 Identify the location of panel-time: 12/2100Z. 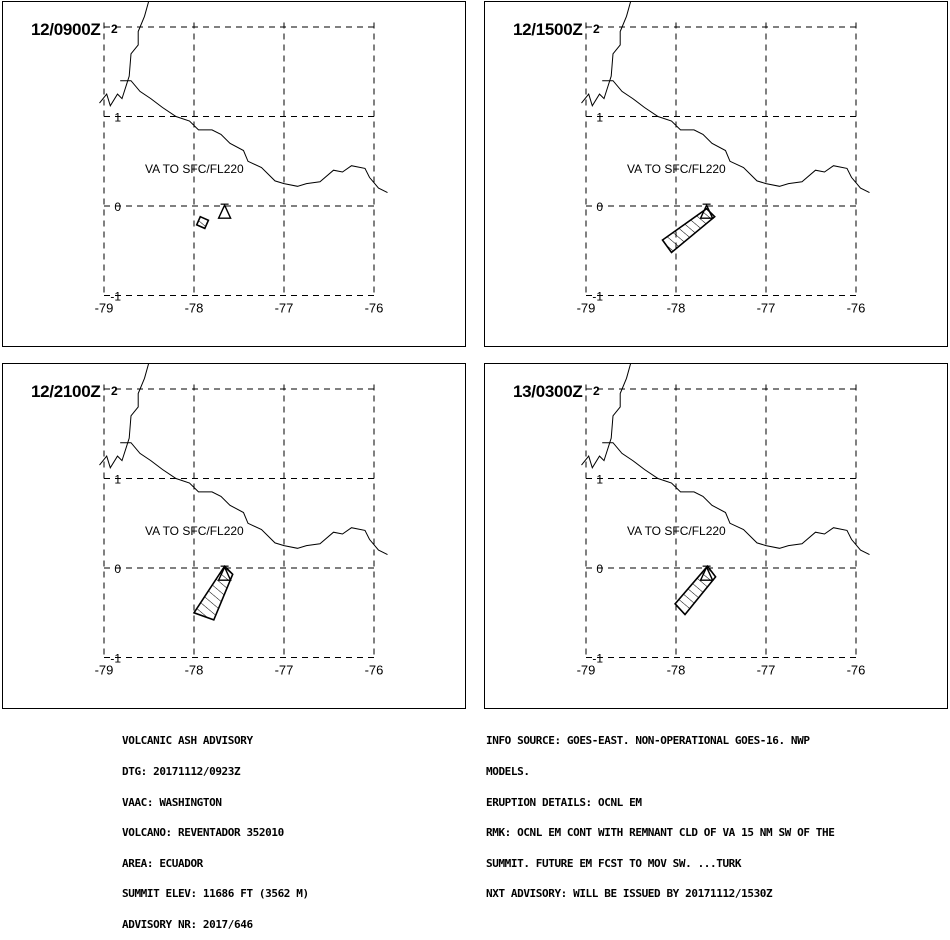
(66, 391).